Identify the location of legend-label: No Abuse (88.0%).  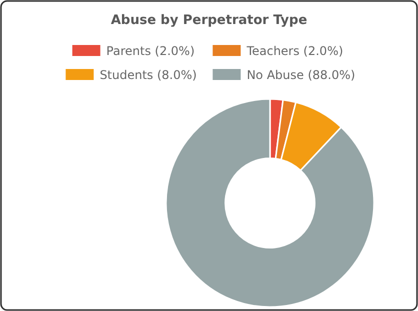
(301, 75).